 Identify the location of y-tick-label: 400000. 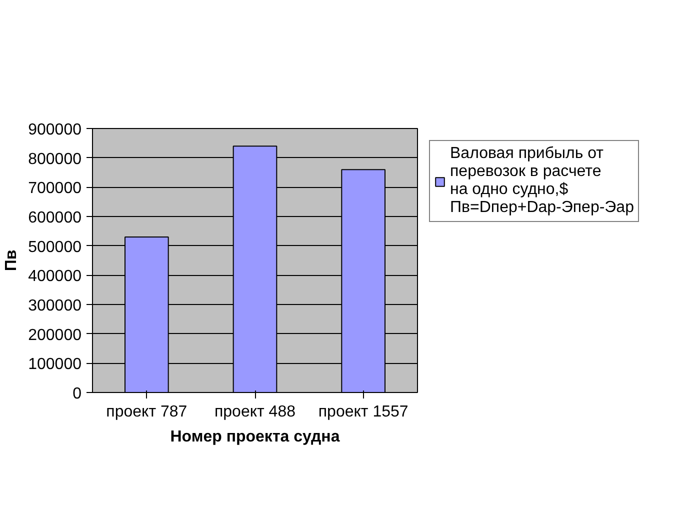
(55, 277).